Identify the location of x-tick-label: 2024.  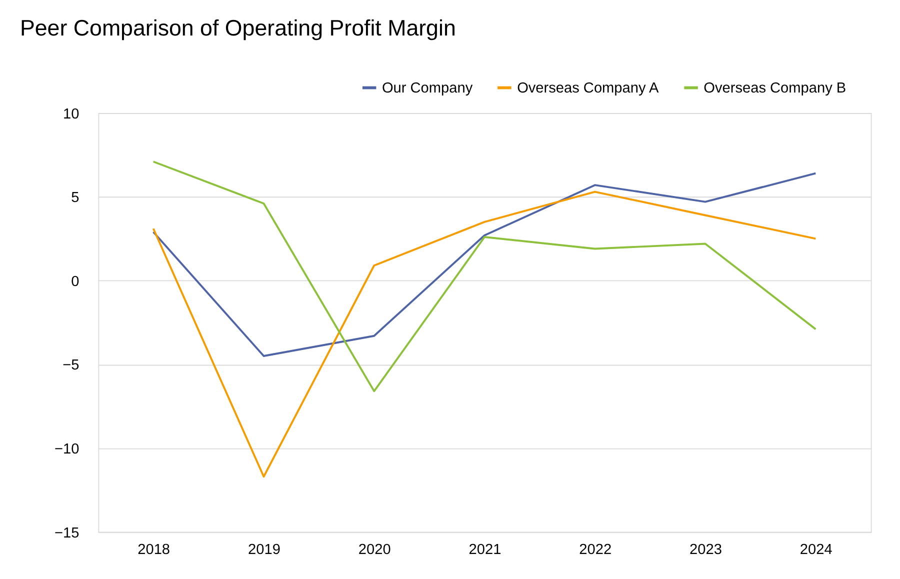
(816, 550).